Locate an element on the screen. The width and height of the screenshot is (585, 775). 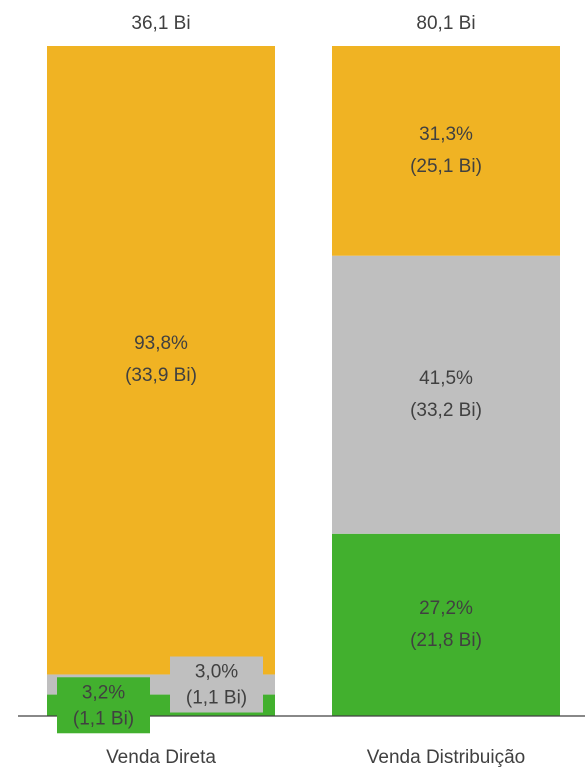
x-tick-label: Venda Distribuição is located at coordinates (446, 757).